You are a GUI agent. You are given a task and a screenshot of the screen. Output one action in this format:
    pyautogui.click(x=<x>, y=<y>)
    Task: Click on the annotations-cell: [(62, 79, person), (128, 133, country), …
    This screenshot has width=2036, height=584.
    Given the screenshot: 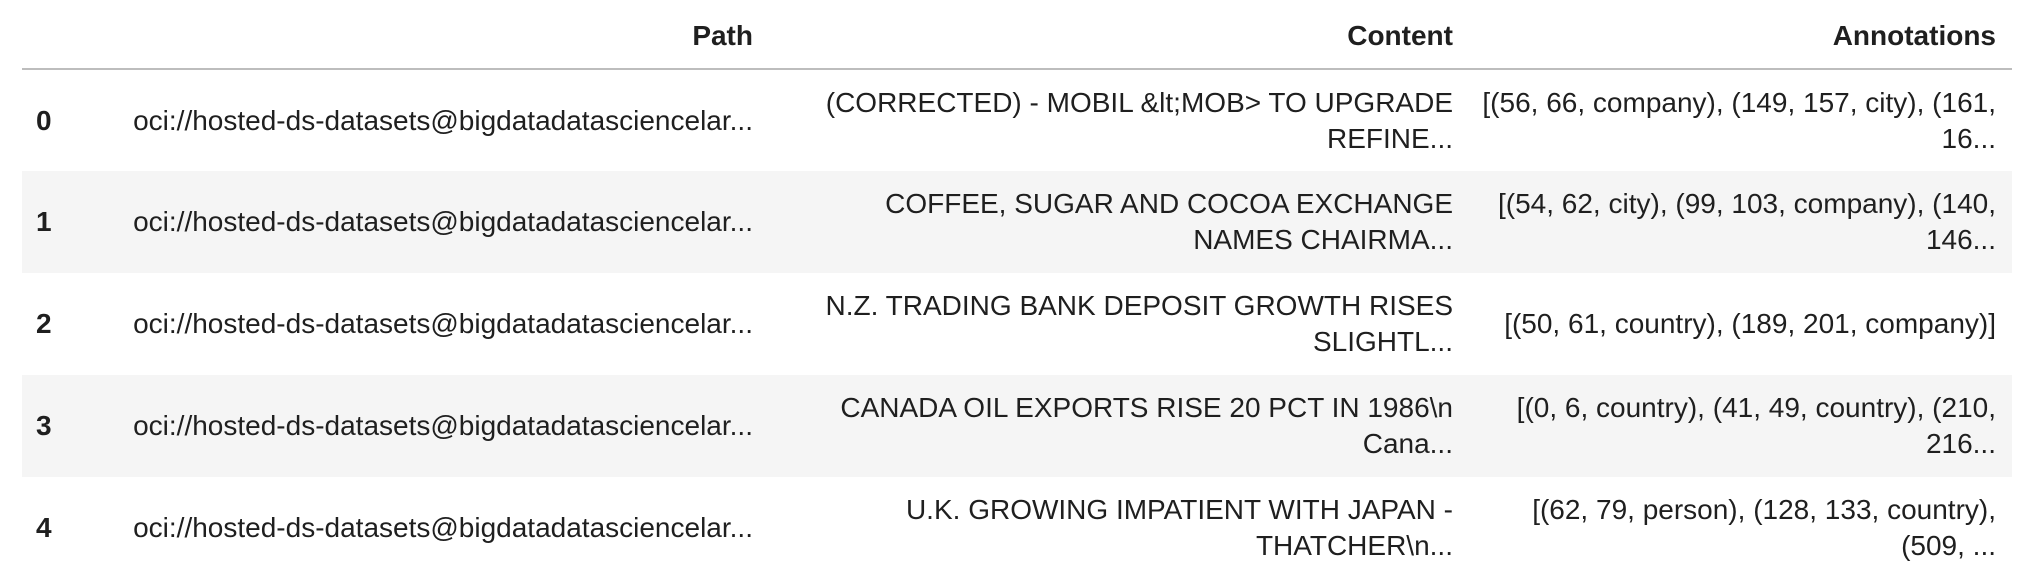 What is the action you would take?
    pyautogui.click(x=1764, y=527)
    